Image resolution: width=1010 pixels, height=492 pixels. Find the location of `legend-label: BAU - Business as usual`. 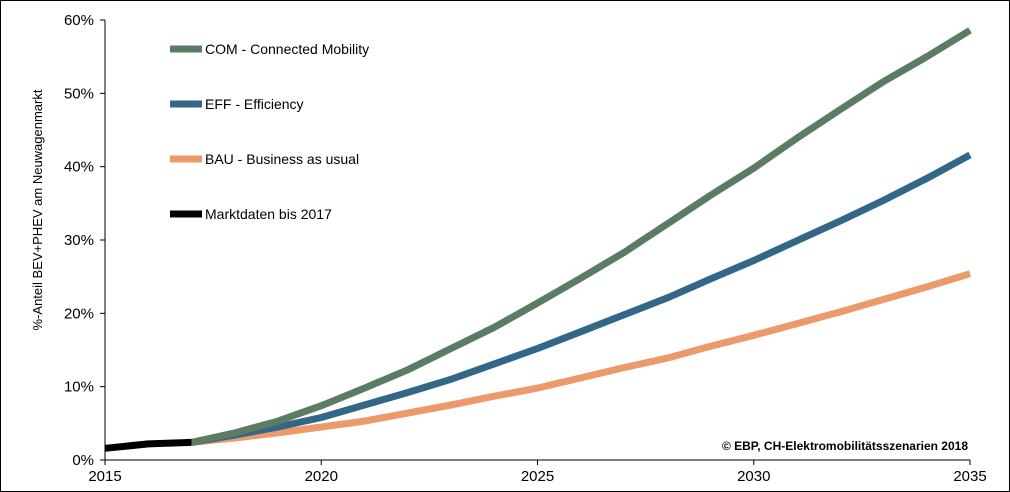

legend-label: BAU - Business as usual is located at coordinates (282, 159).